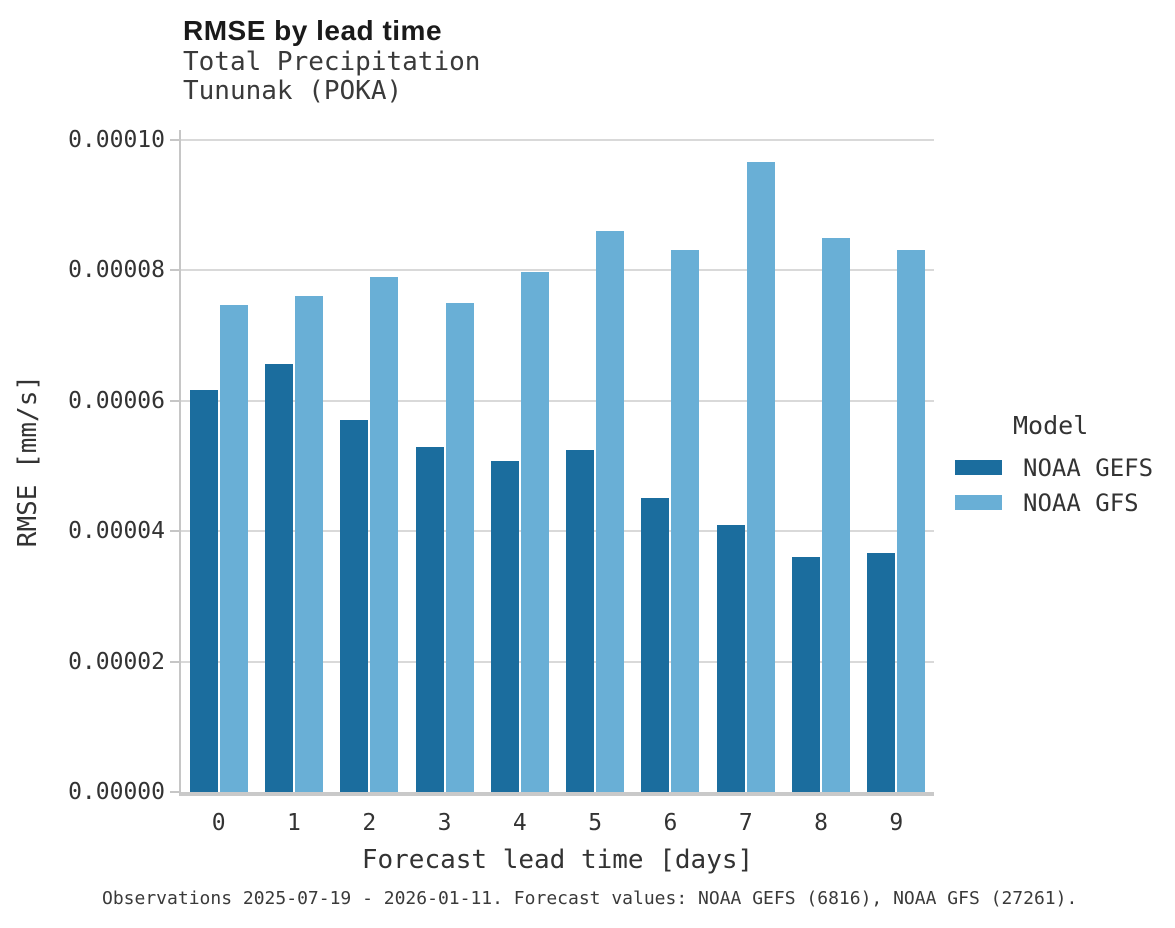  I want to click on legend-label: NOAA GEFS, so click(1088, 467).